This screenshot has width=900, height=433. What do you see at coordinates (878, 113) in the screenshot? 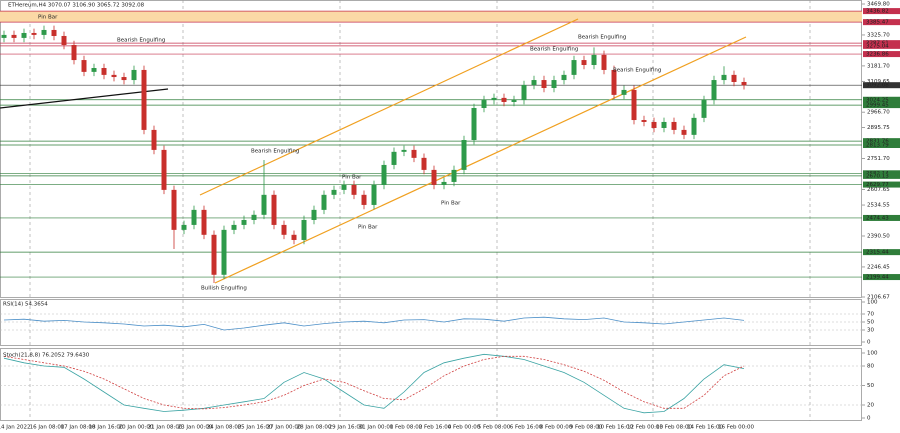
I see `y-tick-label: 2966.70` at bounding box center [878, 113].